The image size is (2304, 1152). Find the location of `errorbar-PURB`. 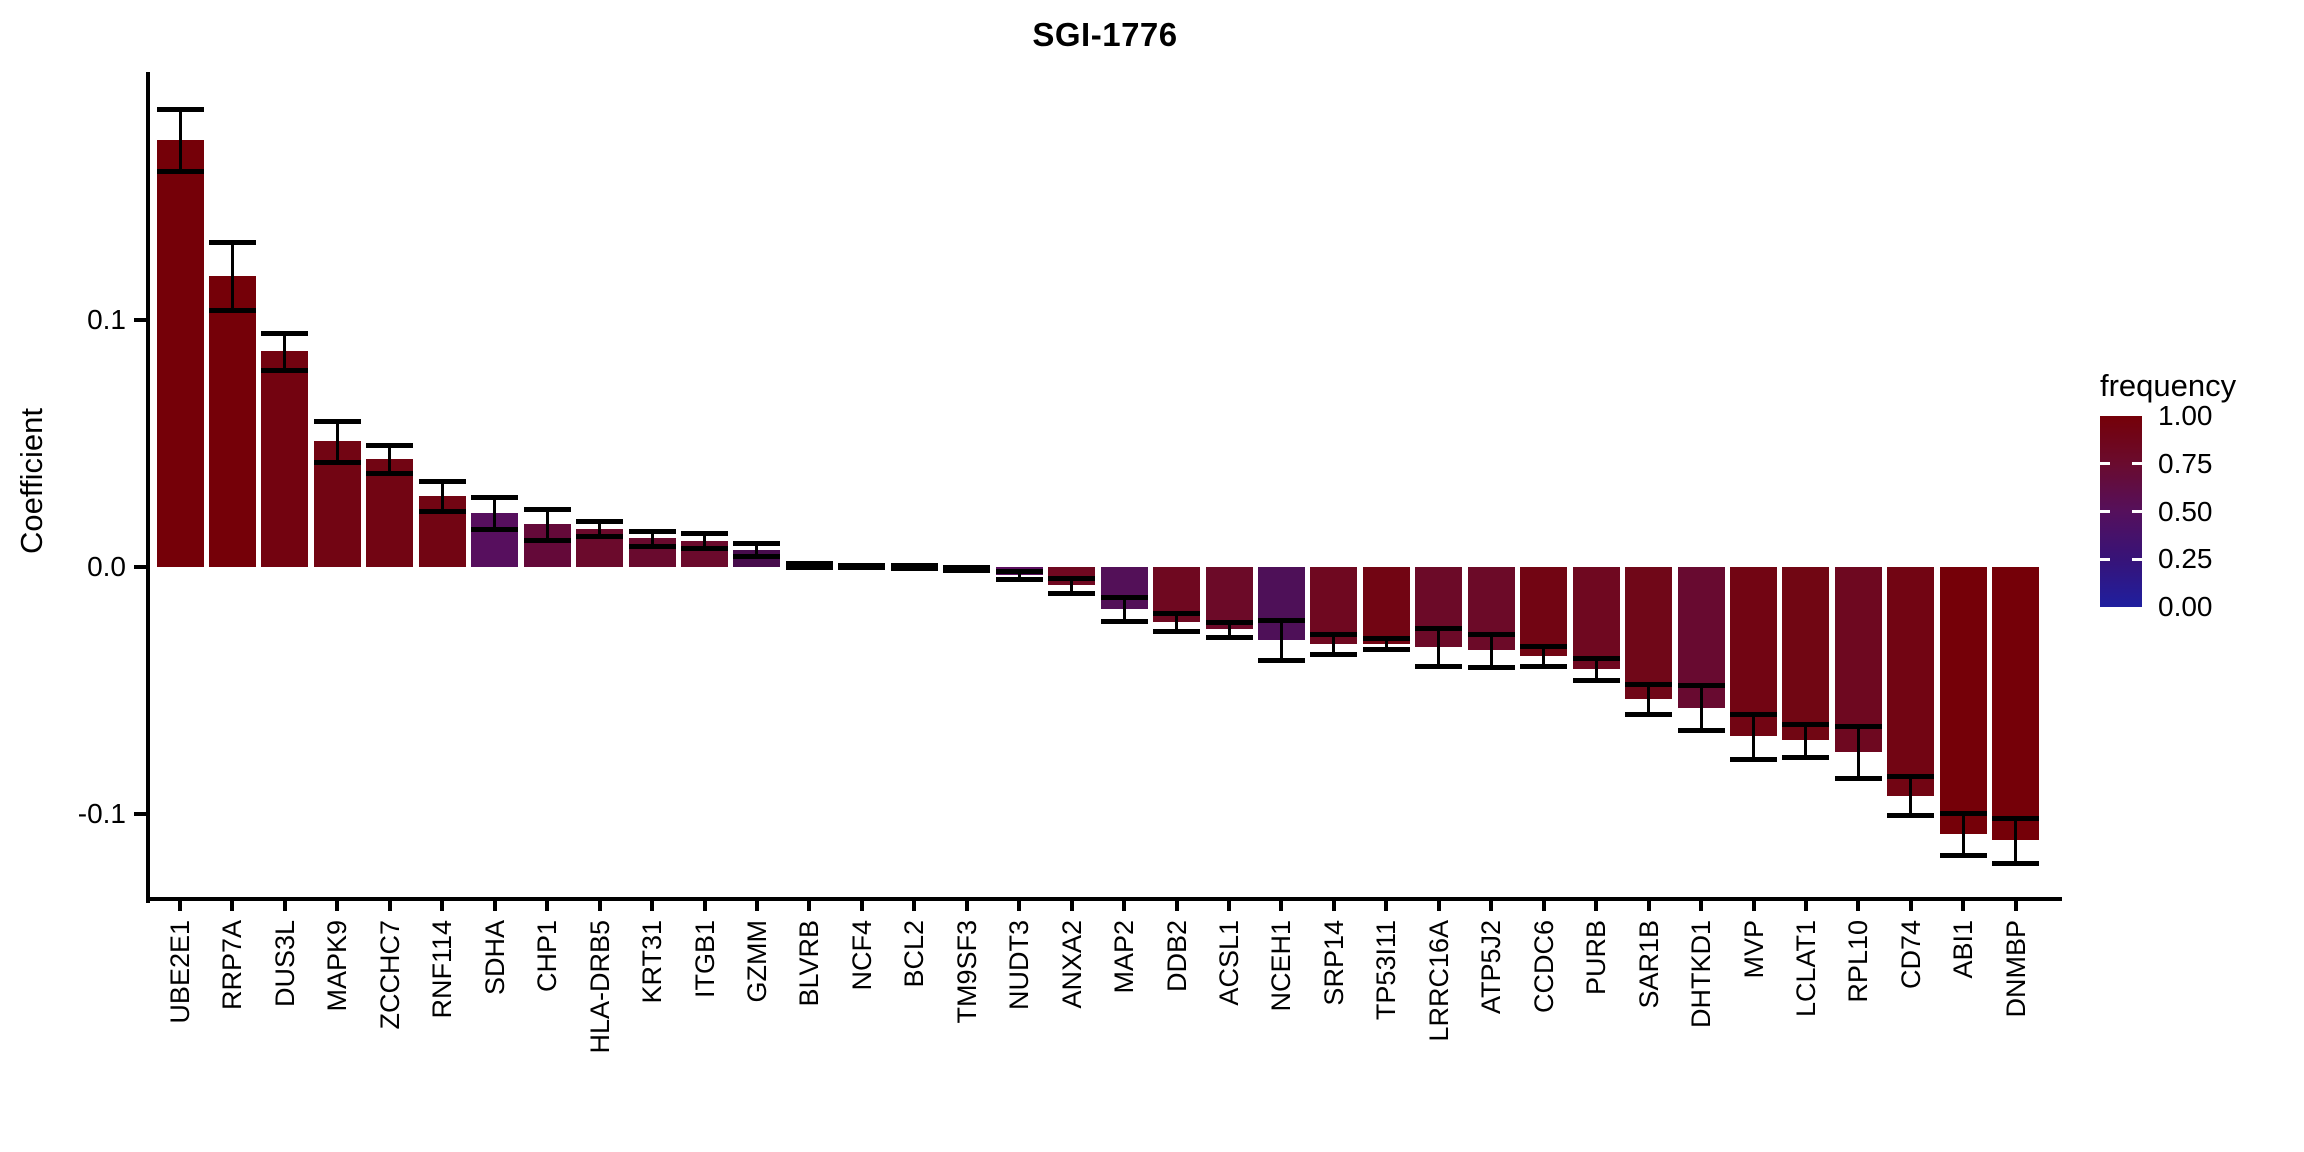

errorbar-PURB is located at coordinates (1596, 668).